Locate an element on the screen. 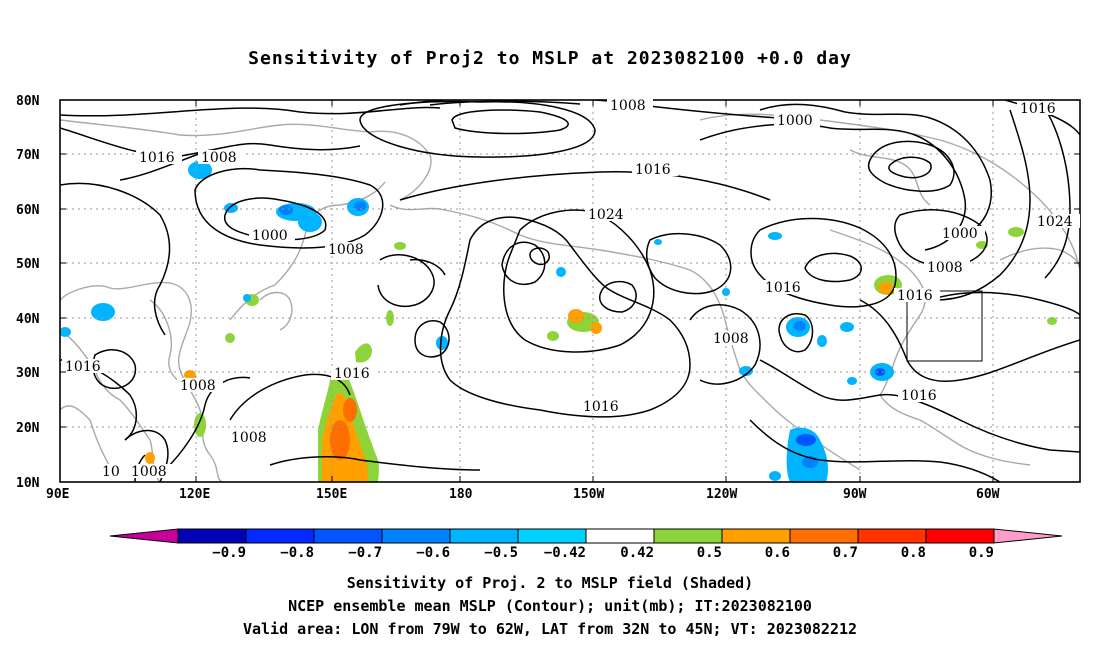  lon-label: 120E is located at coordinates (194, 494).